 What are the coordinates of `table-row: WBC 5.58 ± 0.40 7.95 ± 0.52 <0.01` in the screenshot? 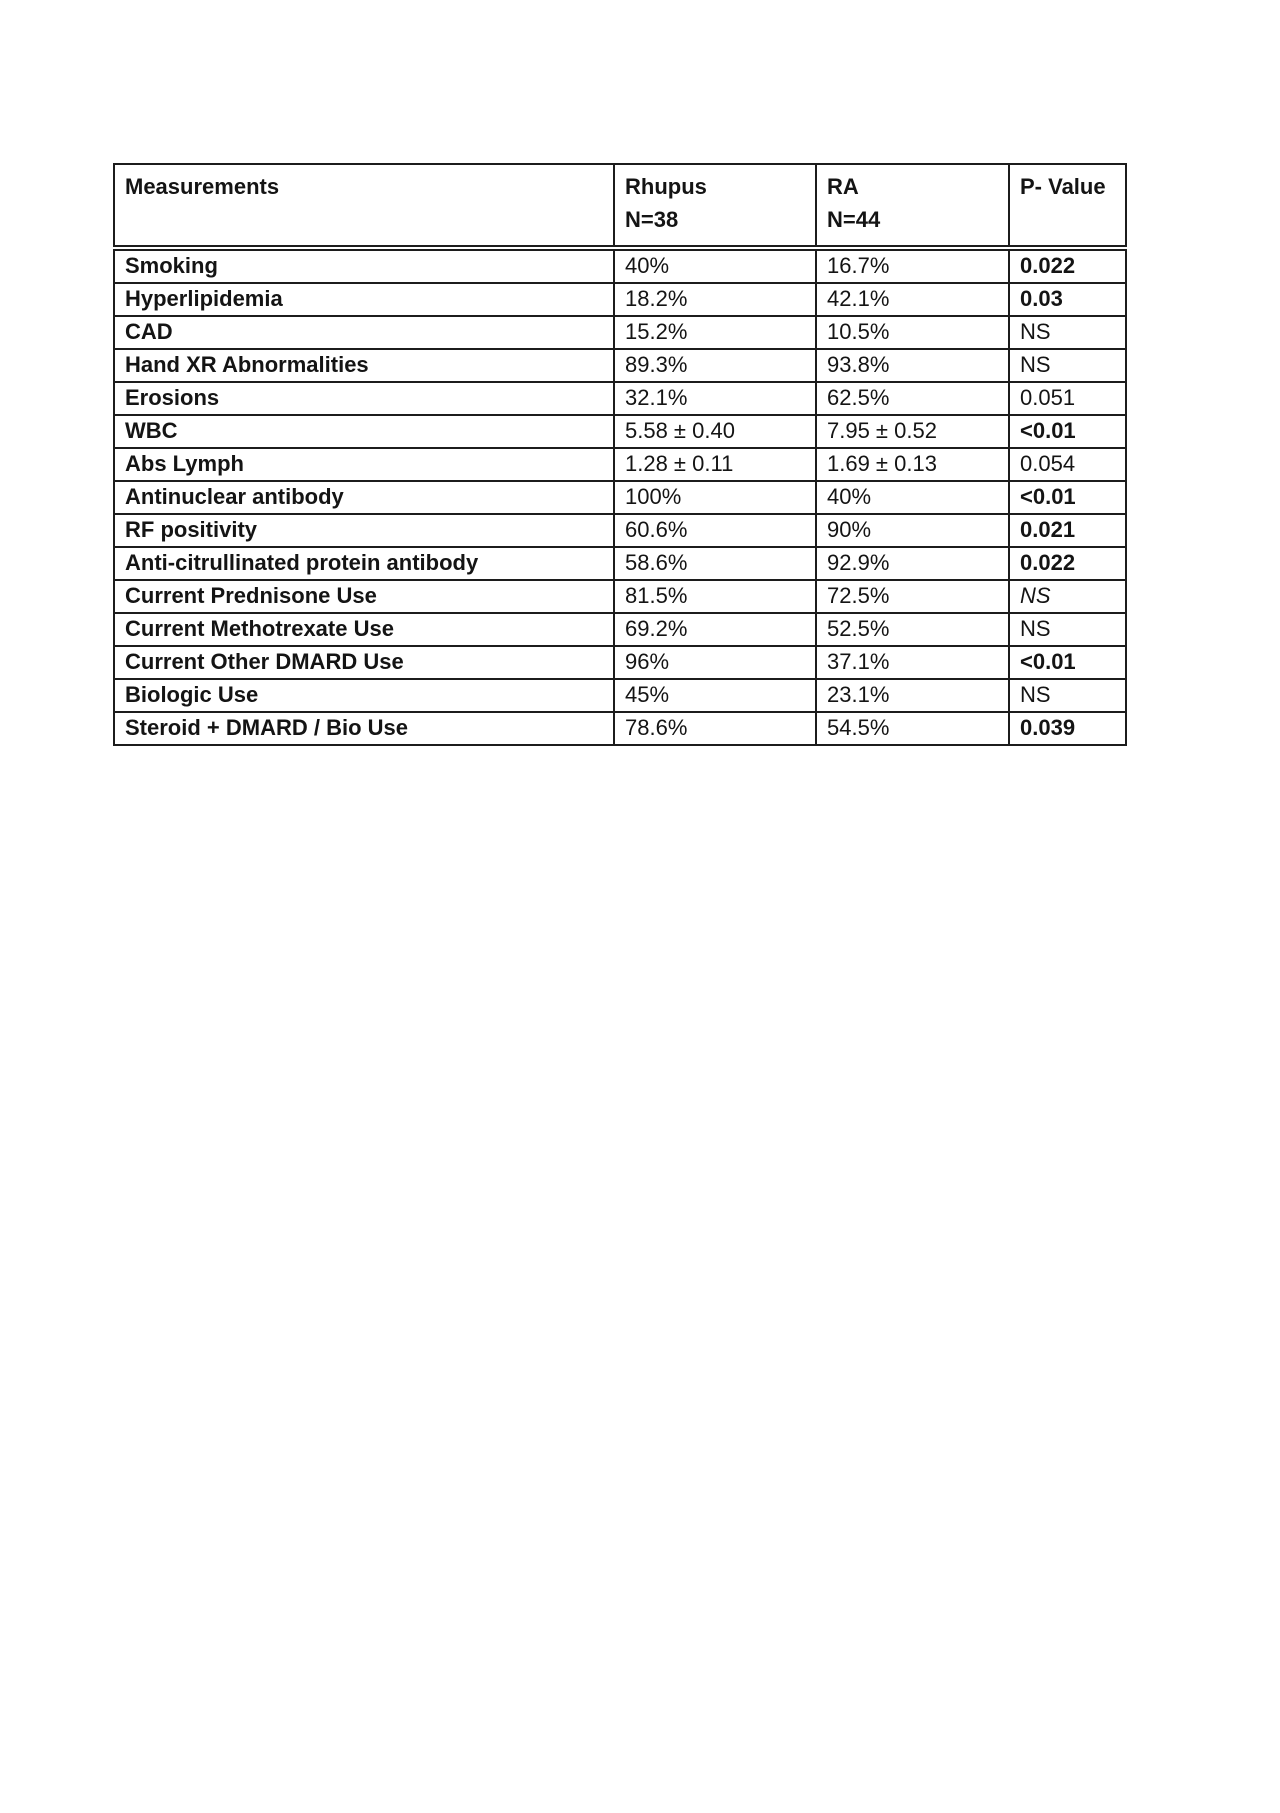 It's located at (620, 431).